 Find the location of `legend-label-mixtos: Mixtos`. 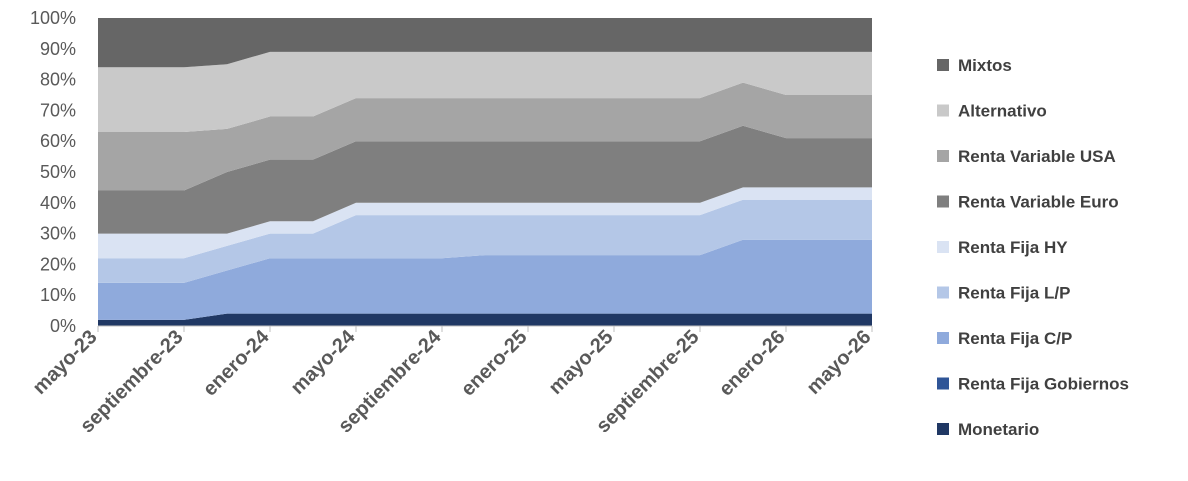

legend-label-mixtos: Mixtos is located at coordinates (985, 65).